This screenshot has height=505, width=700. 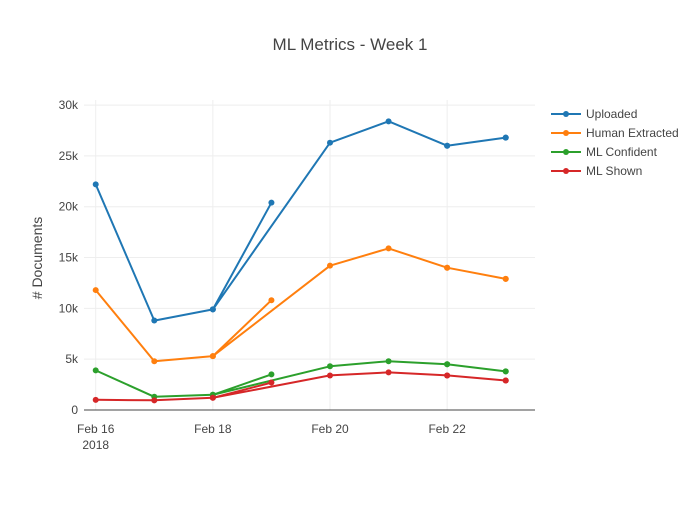 What do you see at coordinates (96, 429) in the screenshot?
I see `x-tick-label: Feb 16` at bounding box center [96, 429].